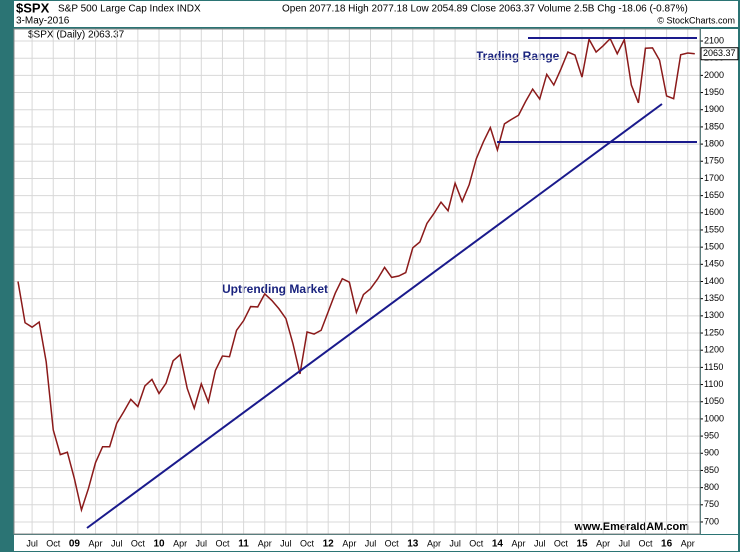 The width and height of the screenshot is (740, 552). I want to click on y-tick-label: 850, so click(711, 470).